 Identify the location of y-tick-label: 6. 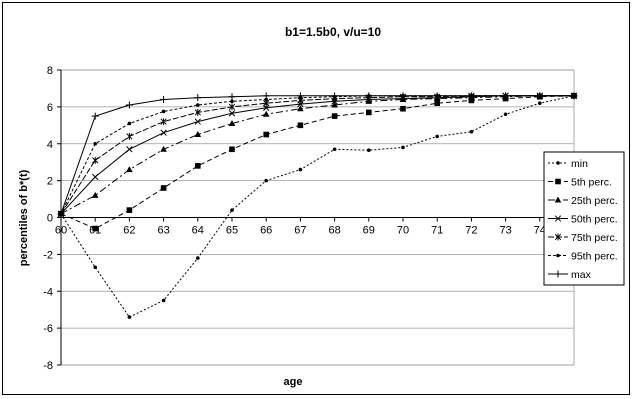
(50, 108).